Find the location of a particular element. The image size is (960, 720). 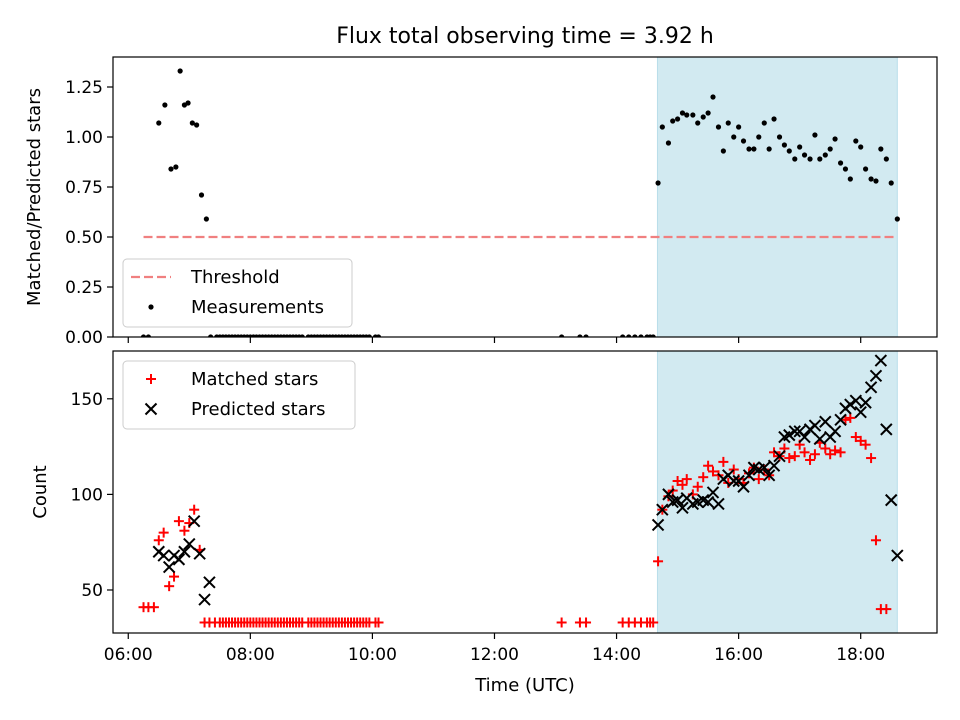

legend-predicted-marker is located at coordinates (151, 409).